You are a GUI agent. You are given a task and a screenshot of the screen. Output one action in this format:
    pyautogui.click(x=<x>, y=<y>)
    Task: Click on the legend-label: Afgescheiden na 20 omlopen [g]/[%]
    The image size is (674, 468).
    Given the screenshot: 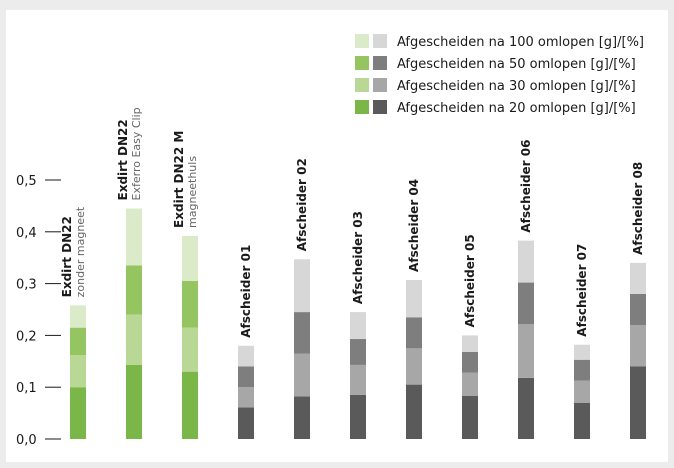 What is the action you would take?
    pyautogui.click(x=516, y=108)
    